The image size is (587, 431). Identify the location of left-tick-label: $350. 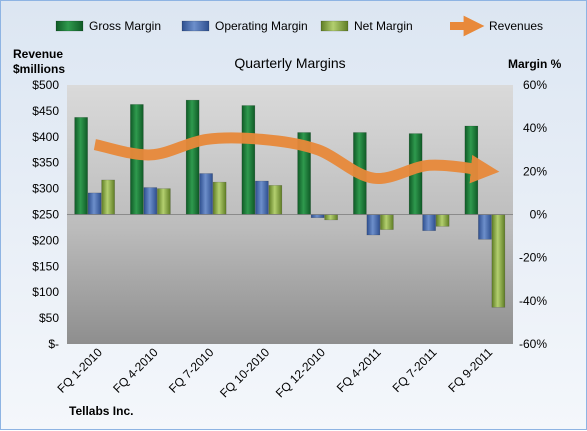
(45, 163).